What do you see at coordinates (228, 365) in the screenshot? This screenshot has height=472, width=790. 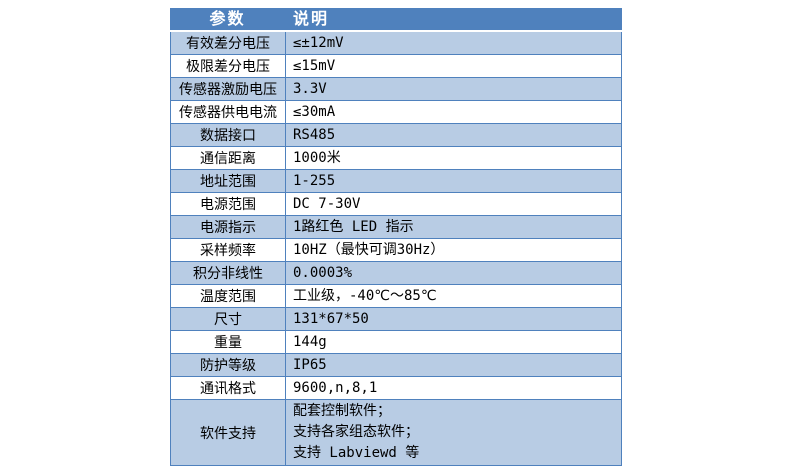 I see `param-cell: 防护等级` at bounding box center [228, 365].